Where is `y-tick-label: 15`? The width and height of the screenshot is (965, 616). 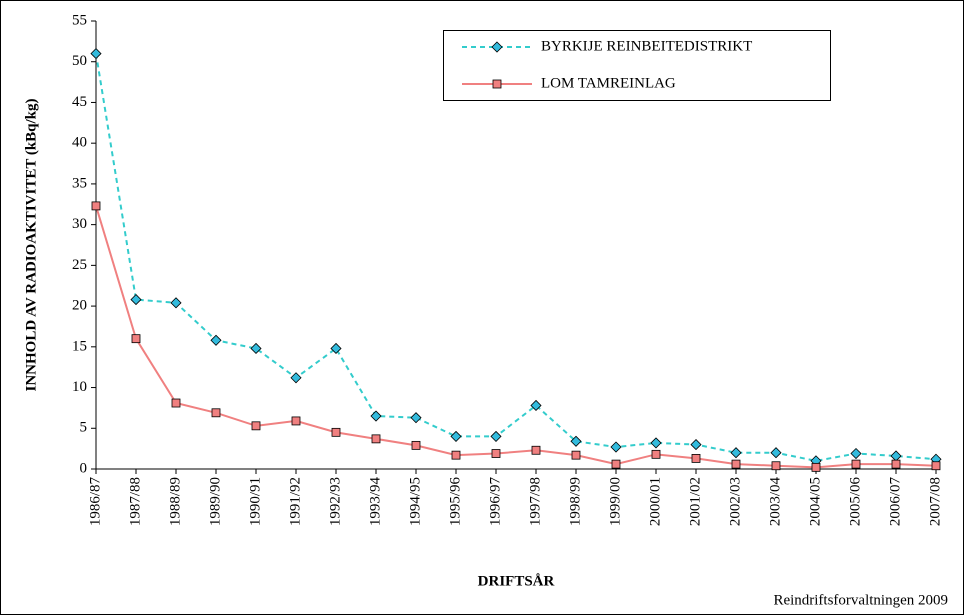
y-tick-label: 15 is located at coordinates (79, 346).